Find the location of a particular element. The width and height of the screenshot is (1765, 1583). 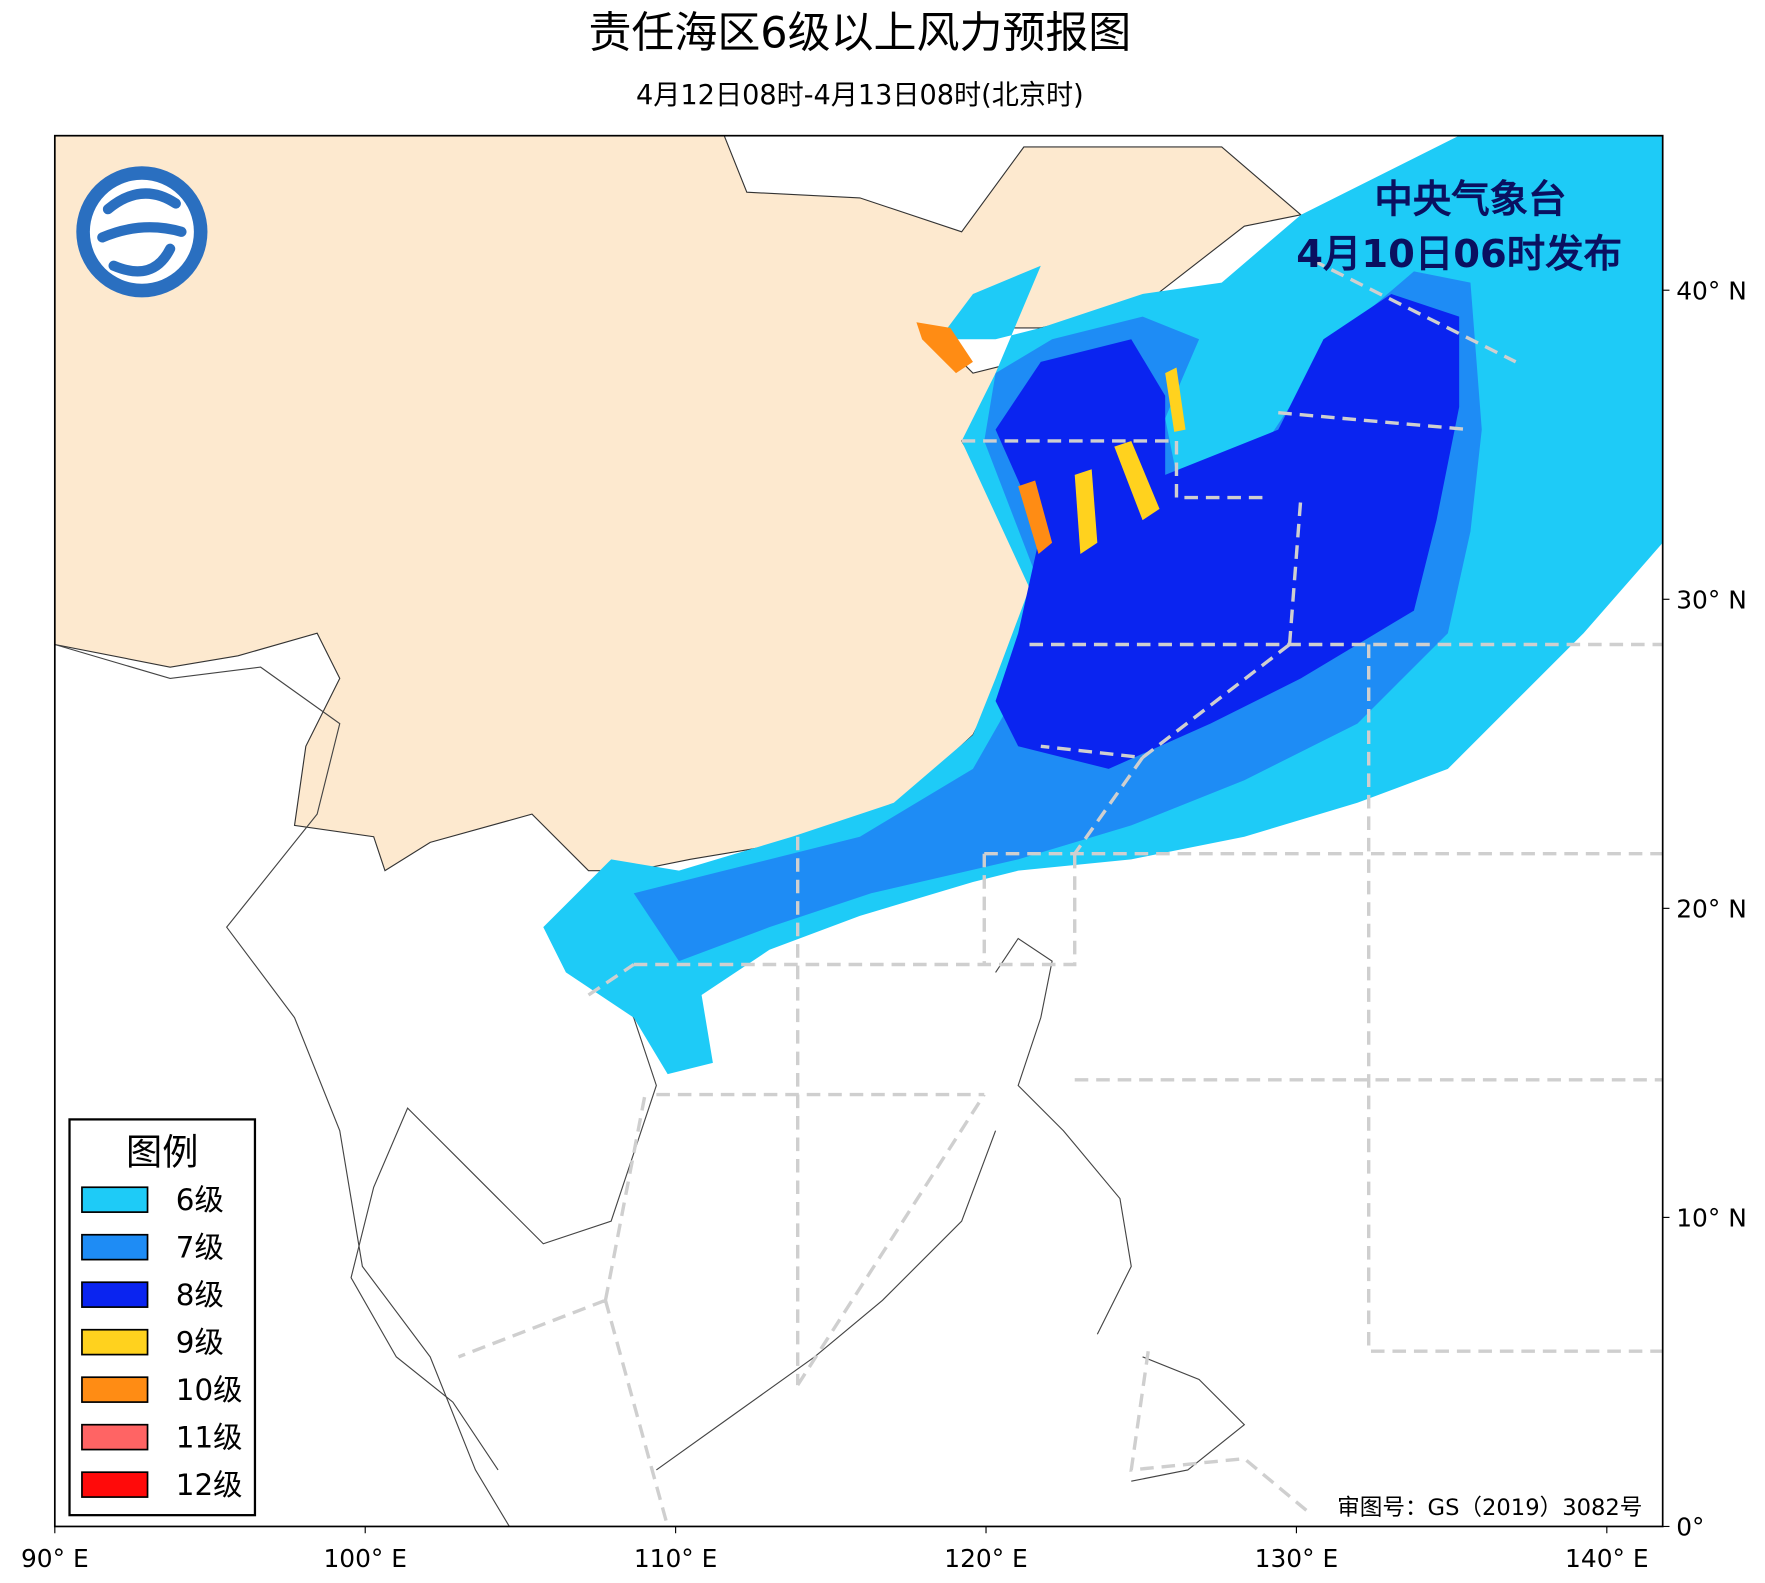

y-tick-label: 0° is located at coordinates (1690, 1527).